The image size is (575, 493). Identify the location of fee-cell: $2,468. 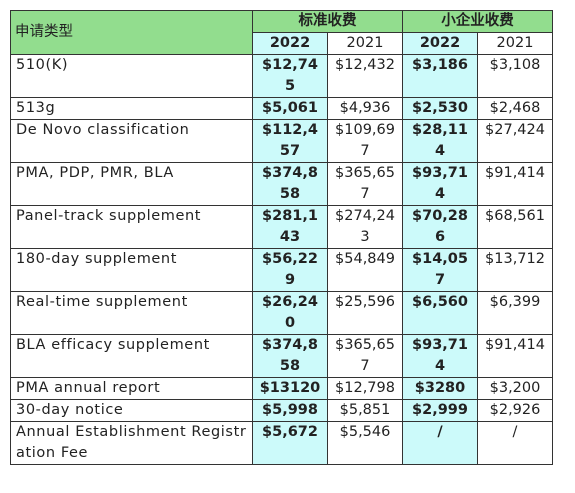
(515, 108).